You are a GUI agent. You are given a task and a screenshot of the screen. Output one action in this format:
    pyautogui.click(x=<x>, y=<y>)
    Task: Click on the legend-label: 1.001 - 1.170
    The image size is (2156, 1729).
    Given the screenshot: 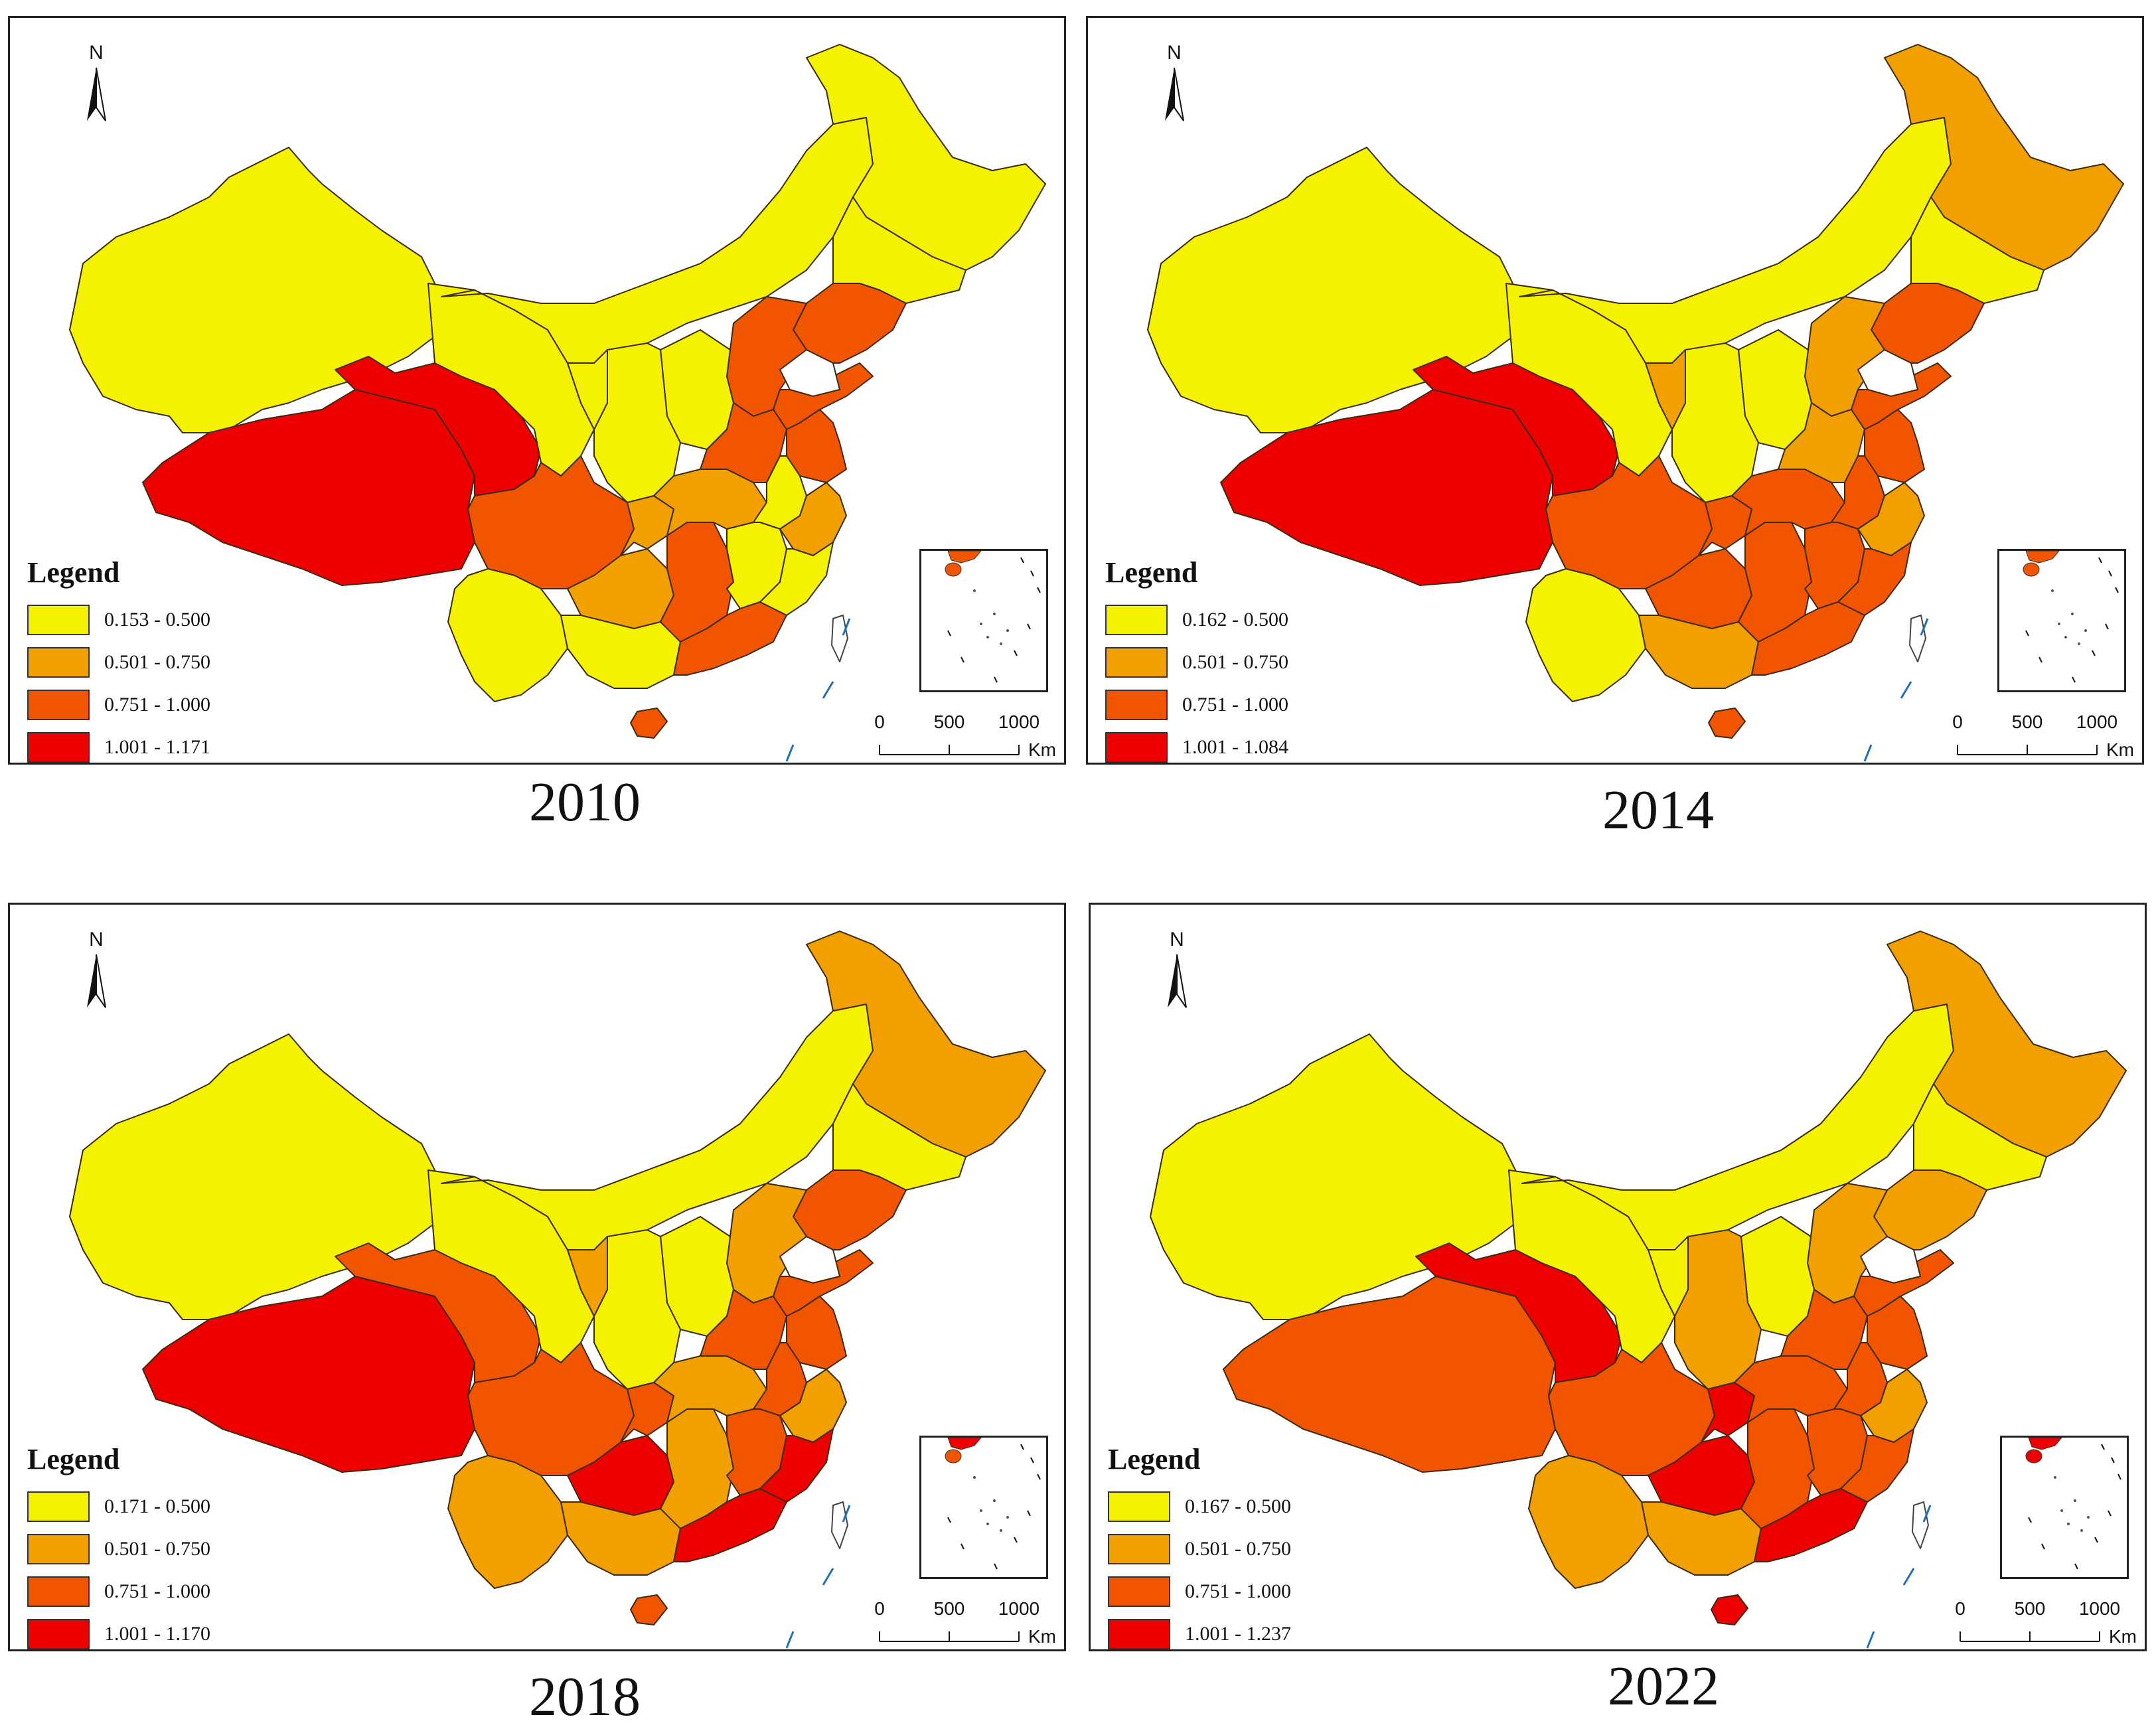 What is the action you would take?
    pyautogui.click(x=157, y=1634)
    